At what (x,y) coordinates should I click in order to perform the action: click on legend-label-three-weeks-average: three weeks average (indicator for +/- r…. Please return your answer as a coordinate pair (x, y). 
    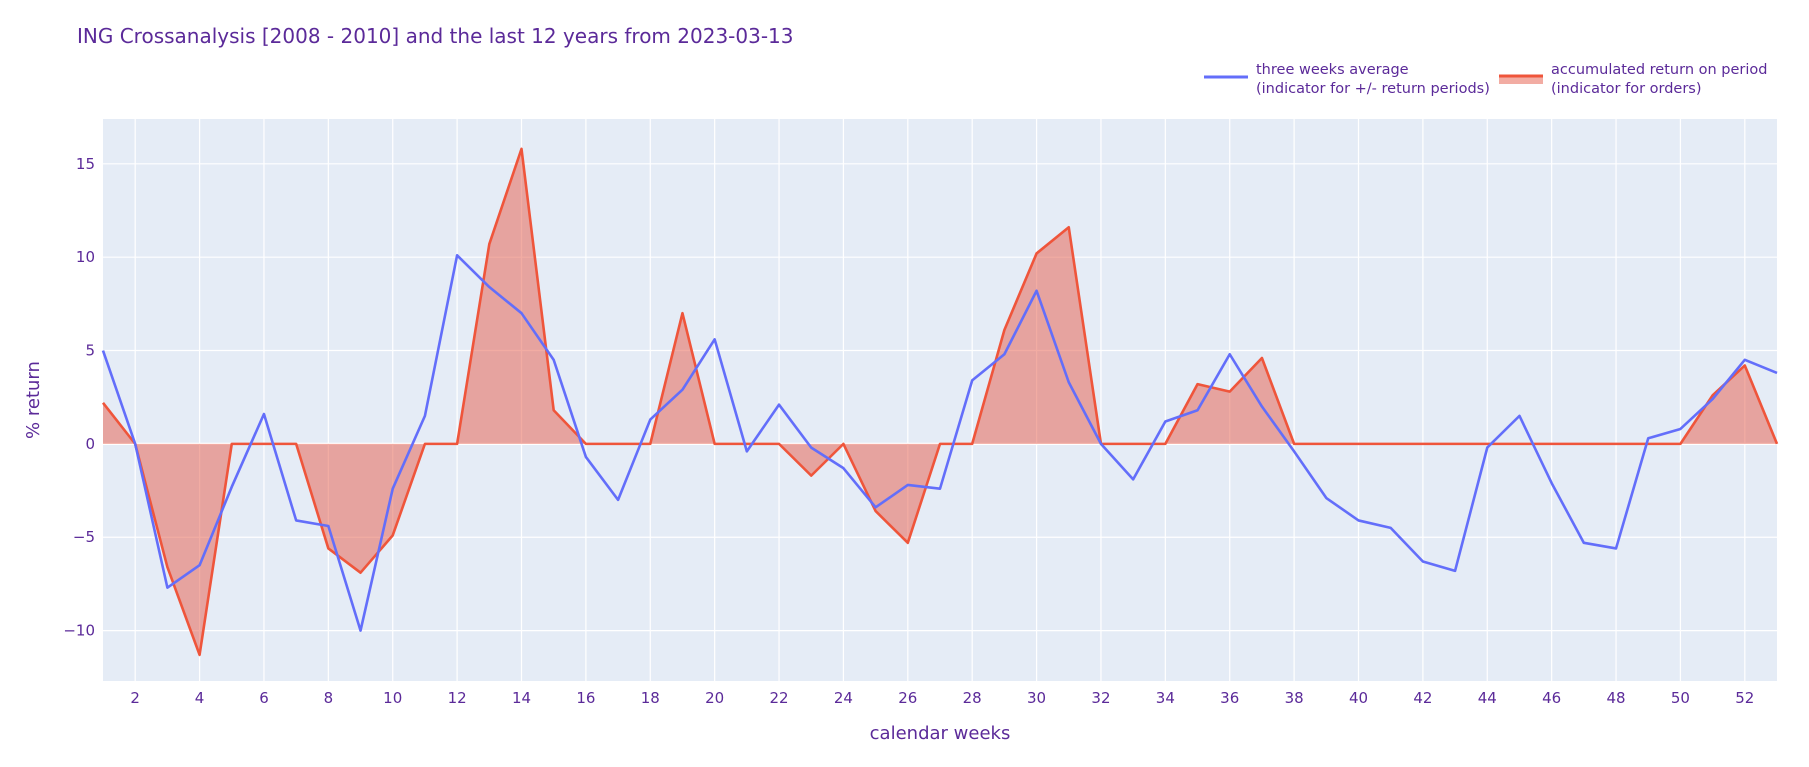
    Looking at the image, I should click on (1373, 79).